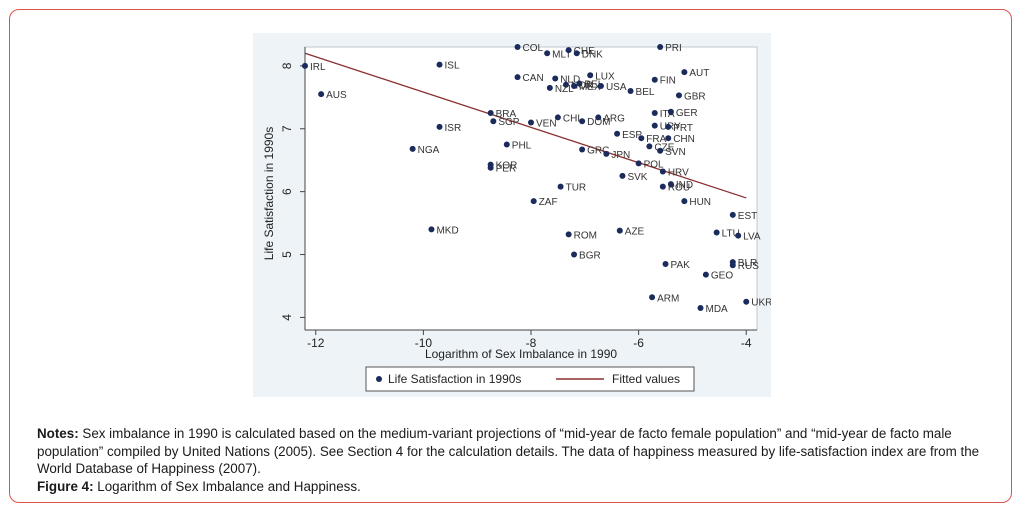 This screenshot has height=513, width=1031. What do you see at coordinates (748, 266) in the screenshot?
I see `data-point-label: RUS` at bounding box center [748, 266].